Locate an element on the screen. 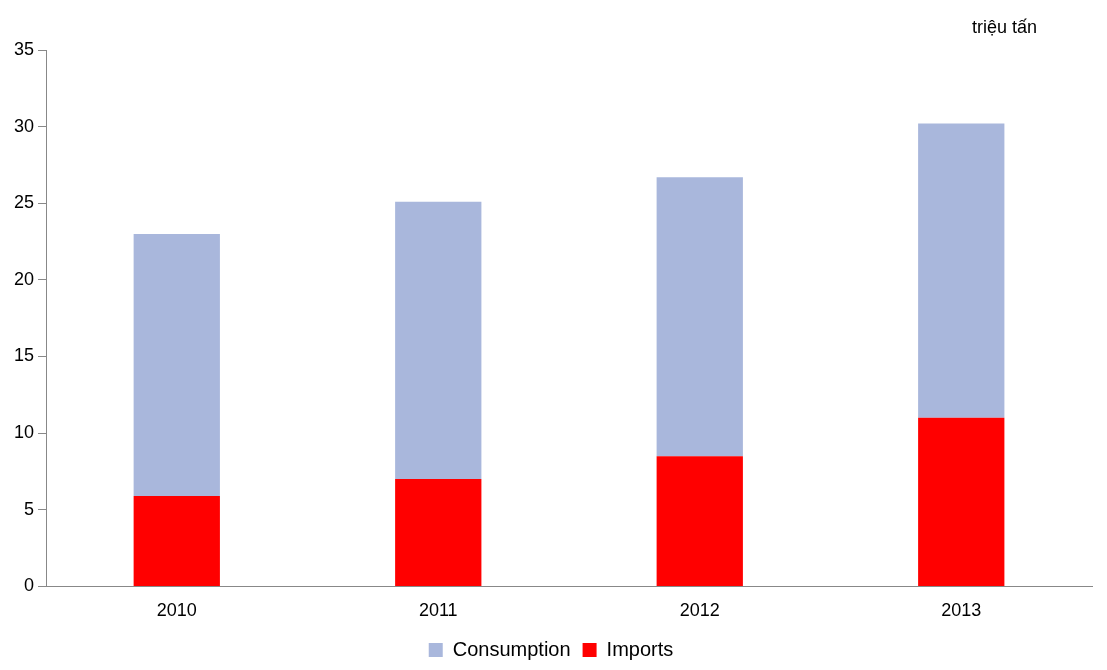  x-tick-label: 2013 is located at coordinates (961, 610).